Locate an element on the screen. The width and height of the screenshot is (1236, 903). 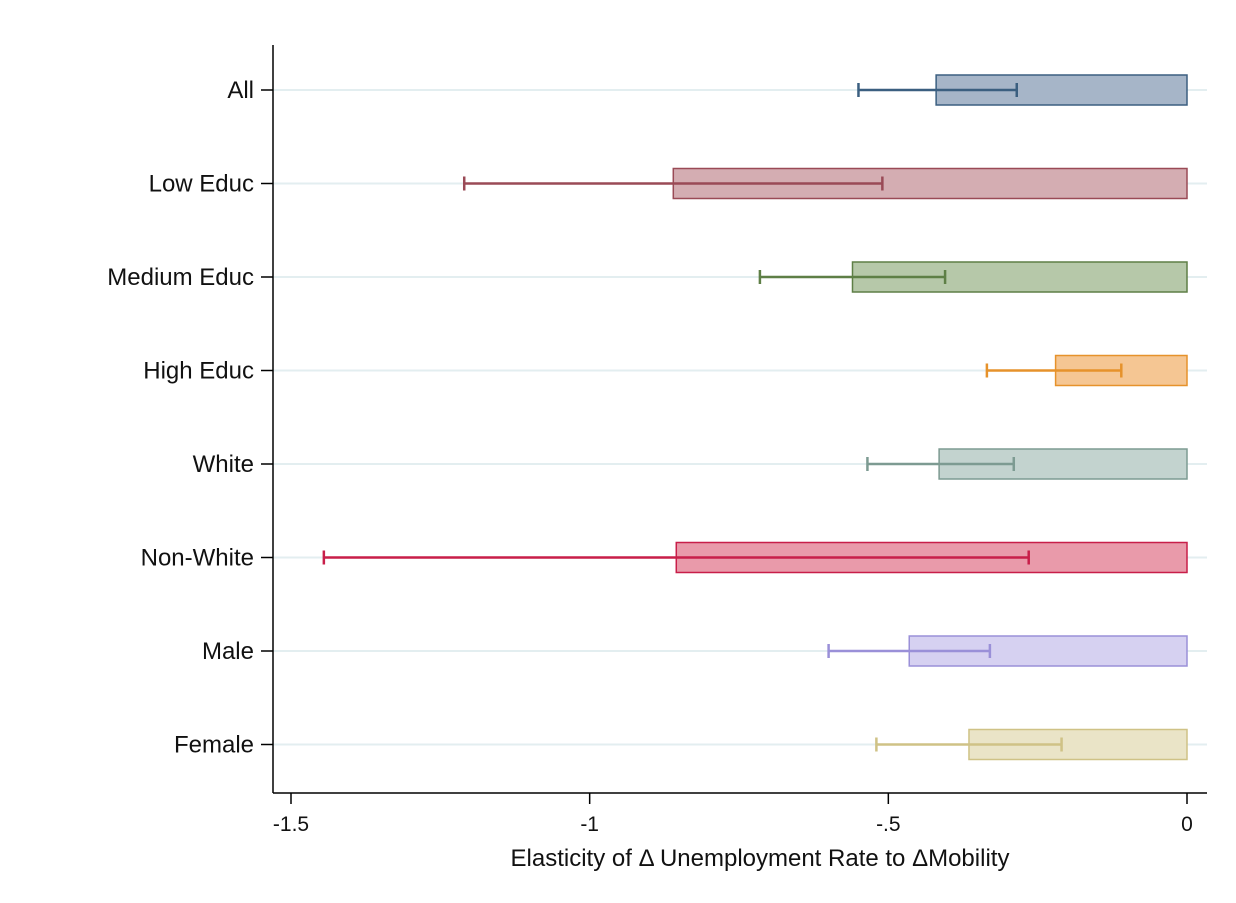
category-label-all: All is located at coordinates (240, 90).